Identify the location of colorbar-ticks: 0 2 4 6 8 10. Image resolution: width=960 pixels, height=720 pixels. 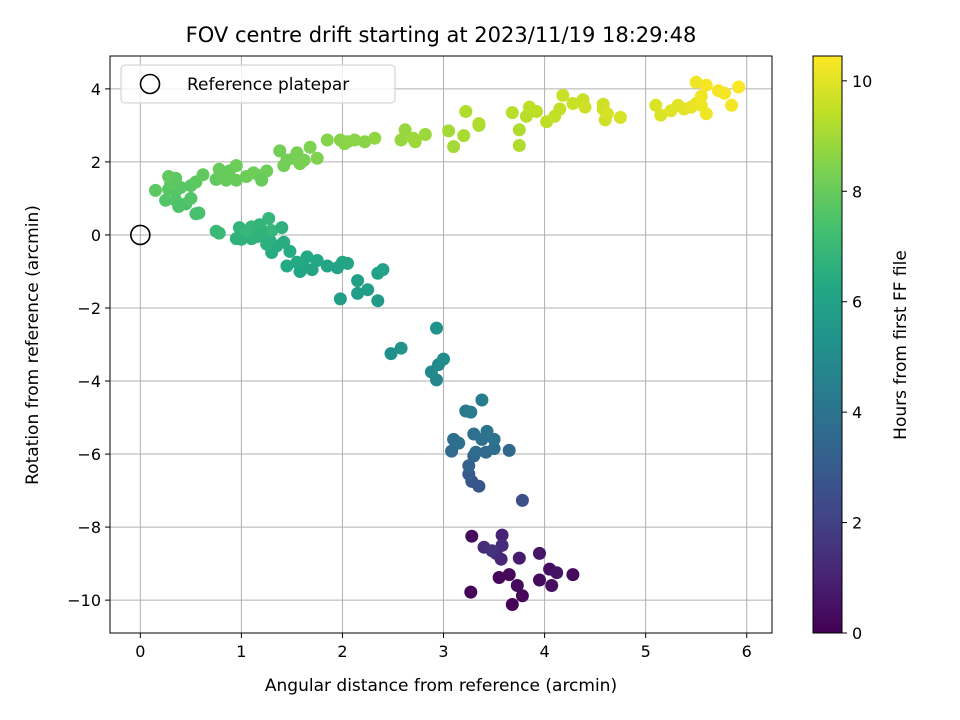
(857, 357).